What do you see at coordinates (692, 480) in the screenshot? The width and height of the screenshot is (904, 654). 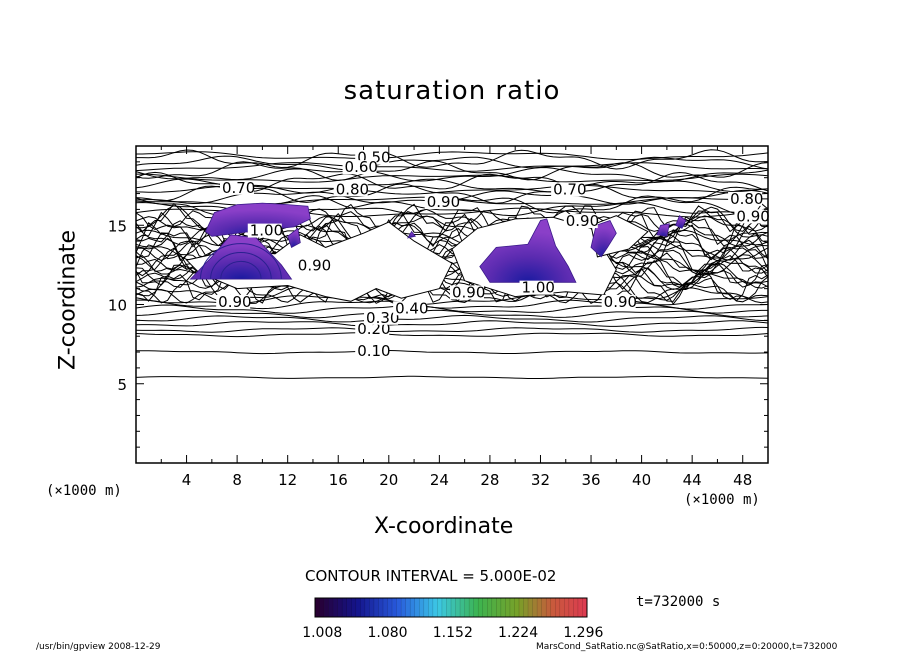 I see `x-tick-label: 44` at bounding box center [692, 480].